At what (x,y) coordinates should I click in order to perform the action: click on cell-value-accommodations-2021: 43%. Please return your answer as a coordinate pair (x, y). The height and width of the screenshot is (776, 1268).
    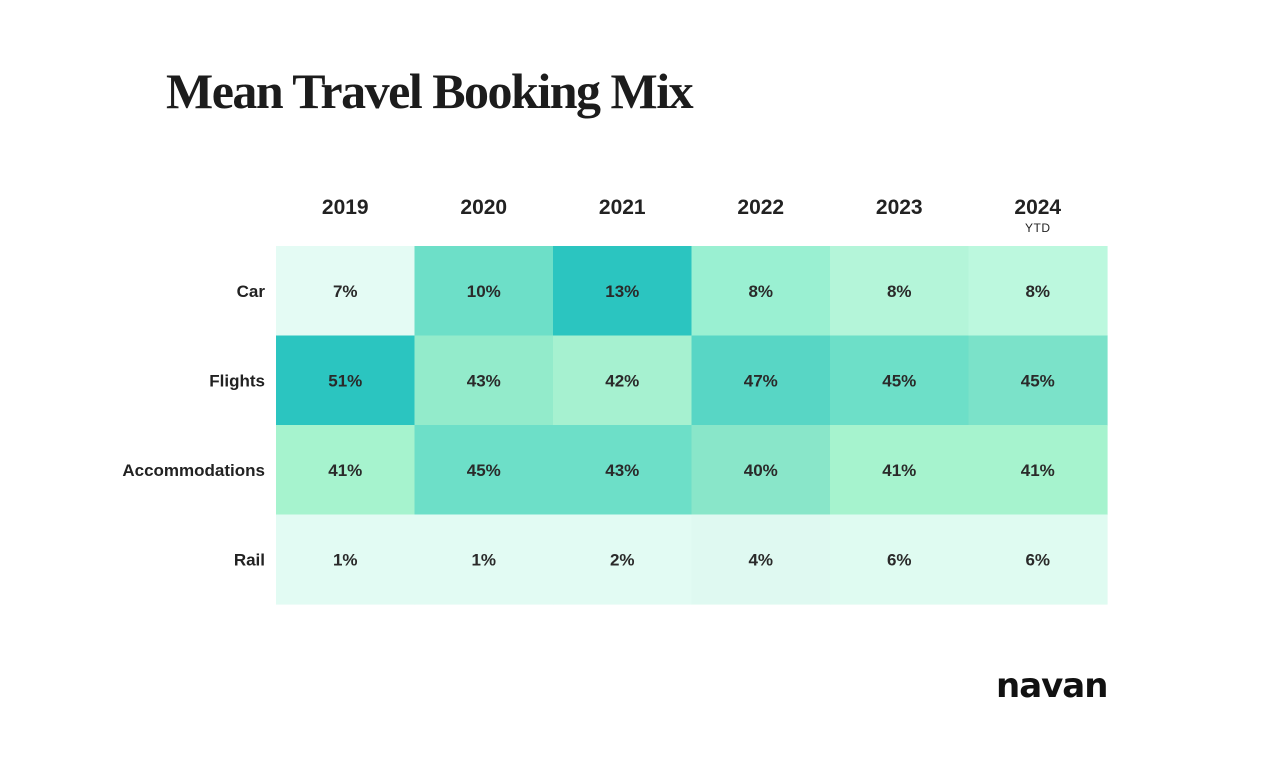
    Looking at the image, I should click on (622, 470).